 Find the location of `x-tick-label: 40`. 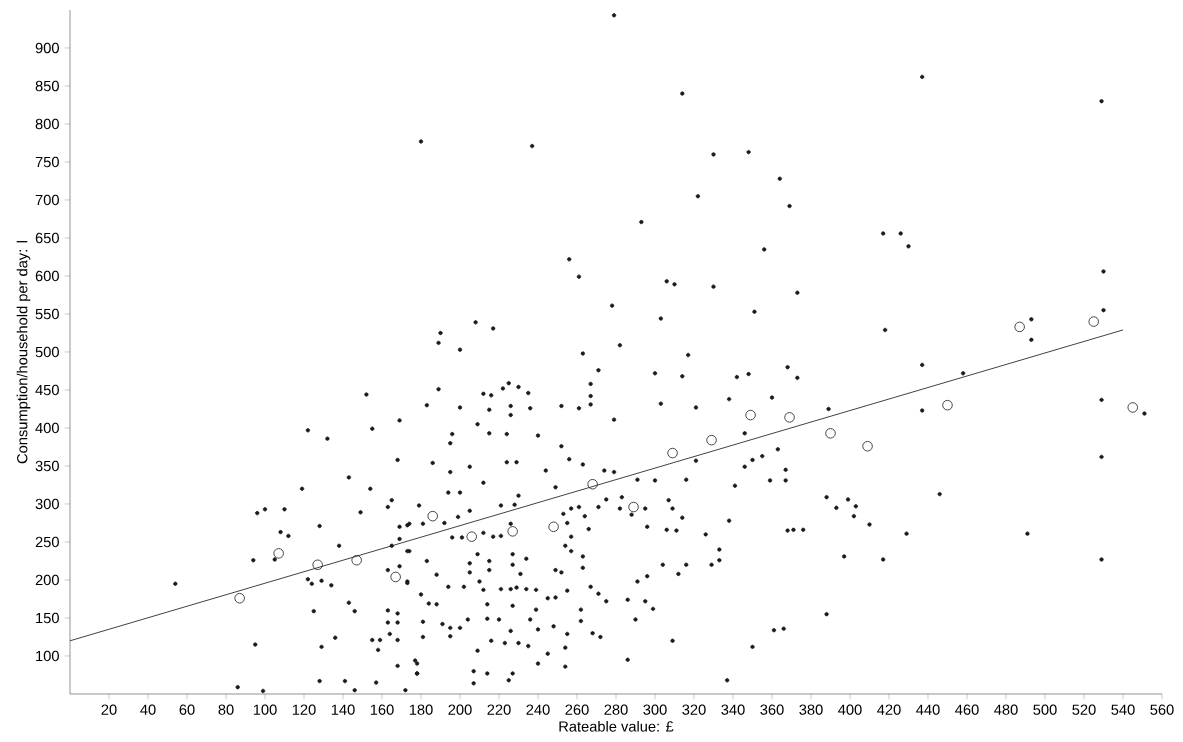

x-tick-label: 40 is located at coordinates (148, 709).